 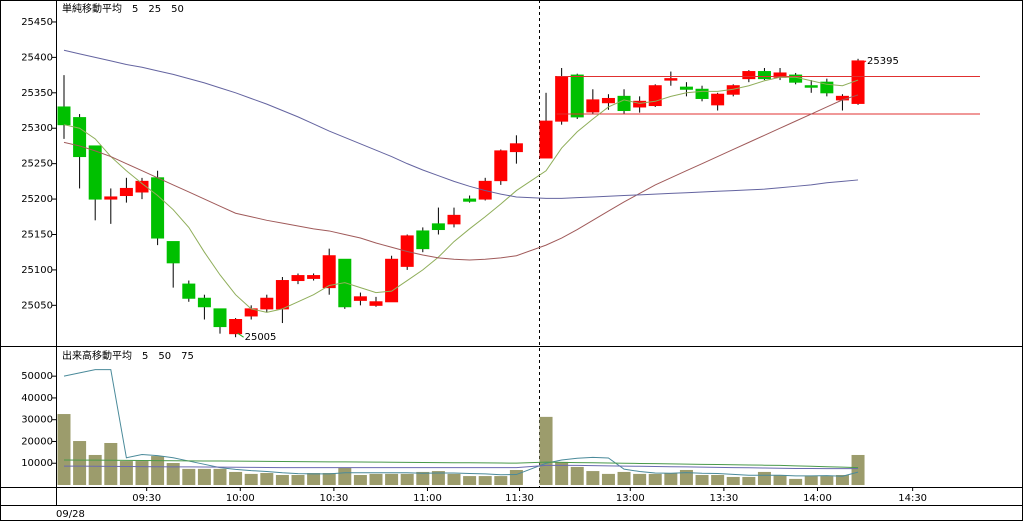 I want to click on y-tick-label: 20000, so click(x=37, y=441).